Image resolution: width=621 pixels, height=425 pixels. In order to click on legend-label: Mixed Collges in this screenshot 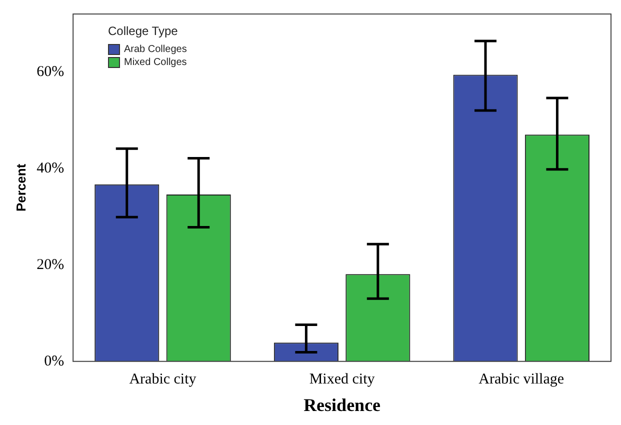, I will do `click(155, 62)`.